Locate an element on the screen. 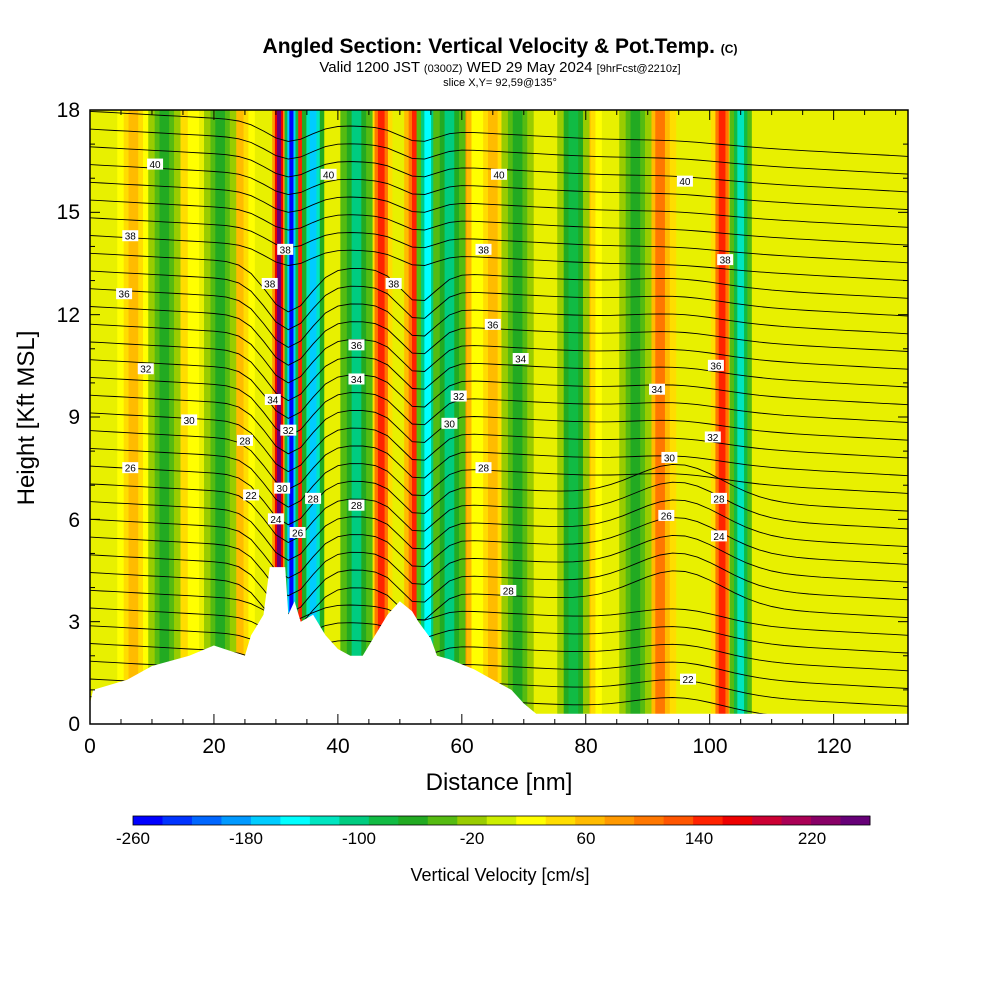 This screenshot has width=1000, height=1000. colorbar-title: Vertical Velocity [cm/s] is located at coordinates (499, 875).